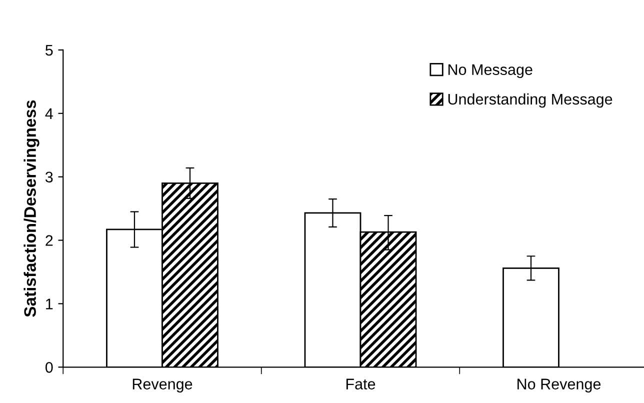  What do you see at coordinates (32, 208) in the screenshot?
I see `y-axis-title: Satisfaction/Deservingness` at bounding box center [32, 208].